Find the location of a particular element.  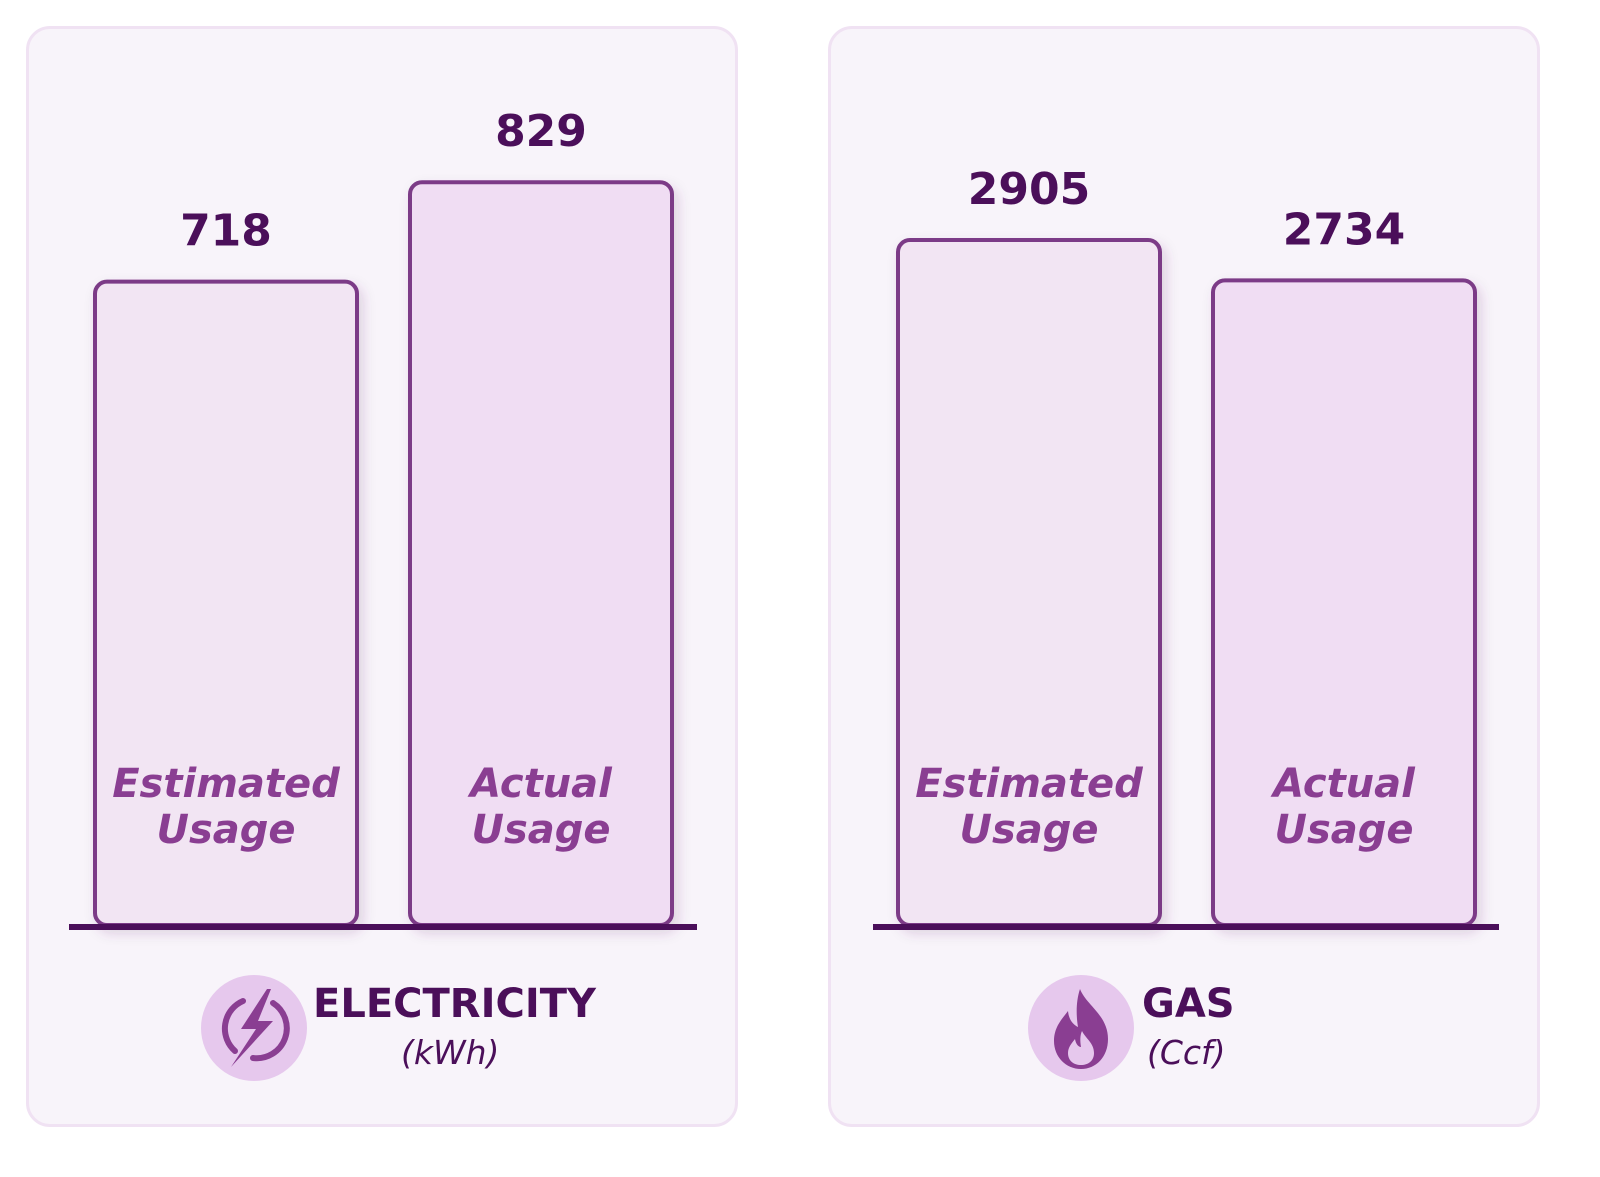

gas-value-label-estimated: 2905 is located at coordinates (1029, 189).